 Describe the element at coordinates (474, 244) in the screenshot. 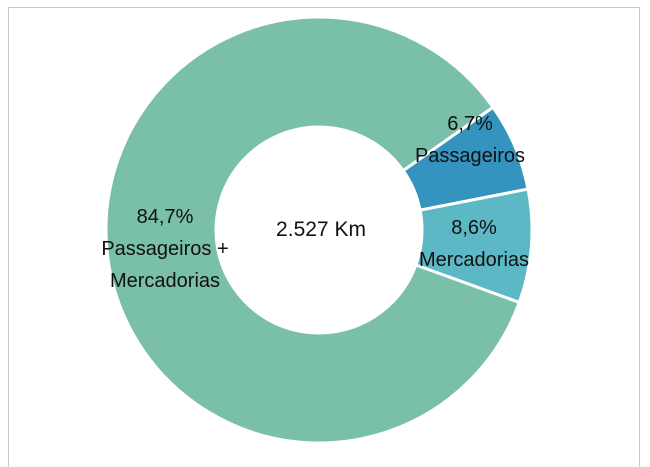

I see `slice-label: 8,6% Mercadorias` at that location.